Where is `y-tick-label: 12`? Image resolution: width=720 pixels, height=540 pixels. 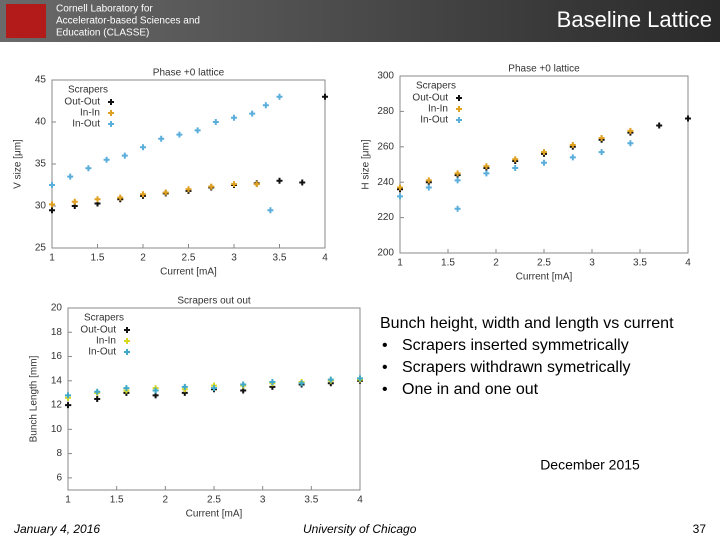
y-tick-label: 12 is located at coordinates (57, 405).